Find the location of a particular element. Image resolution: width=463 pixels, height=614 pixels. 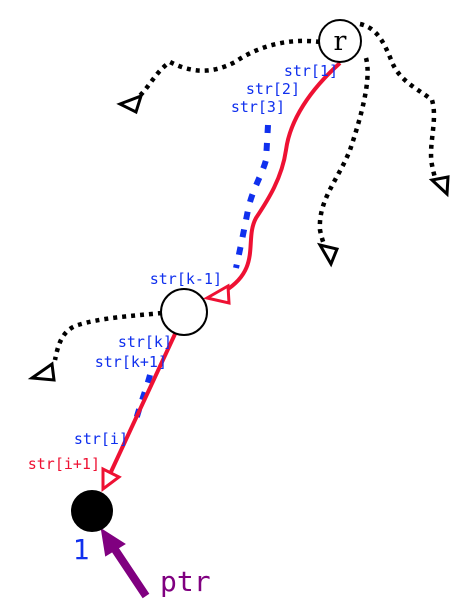

root-branch-left-arrowhead is located at coordinates (130, 104).